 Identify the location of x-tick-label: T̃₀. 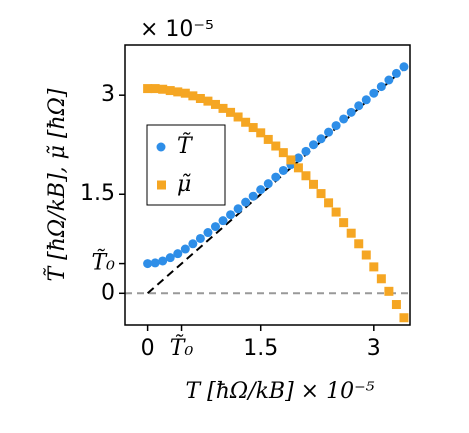
(182, 348).